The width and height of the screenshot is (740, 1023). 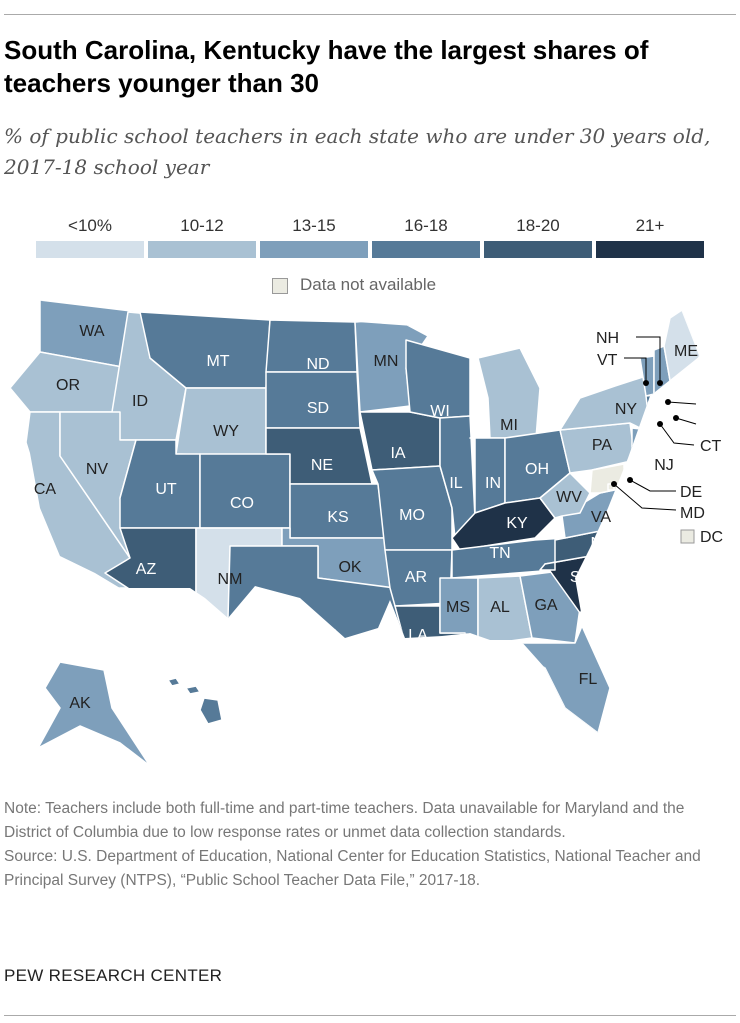 What do you see at coordinates (418, 635) in the screenshot?
I see `label-LA: LA` at bounding box center [418, 635].